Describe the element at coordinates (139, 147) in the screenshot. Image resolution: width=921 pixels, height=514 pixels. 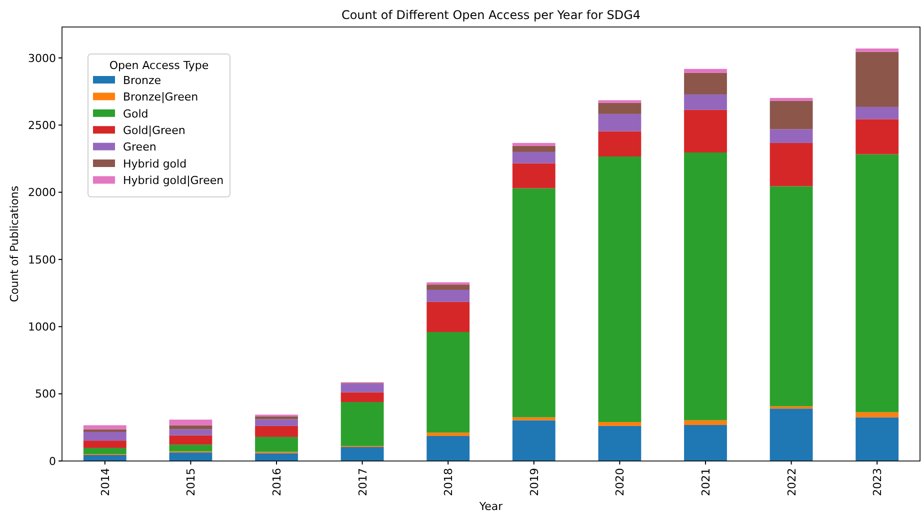
I see `legend-label: Green` at that location.